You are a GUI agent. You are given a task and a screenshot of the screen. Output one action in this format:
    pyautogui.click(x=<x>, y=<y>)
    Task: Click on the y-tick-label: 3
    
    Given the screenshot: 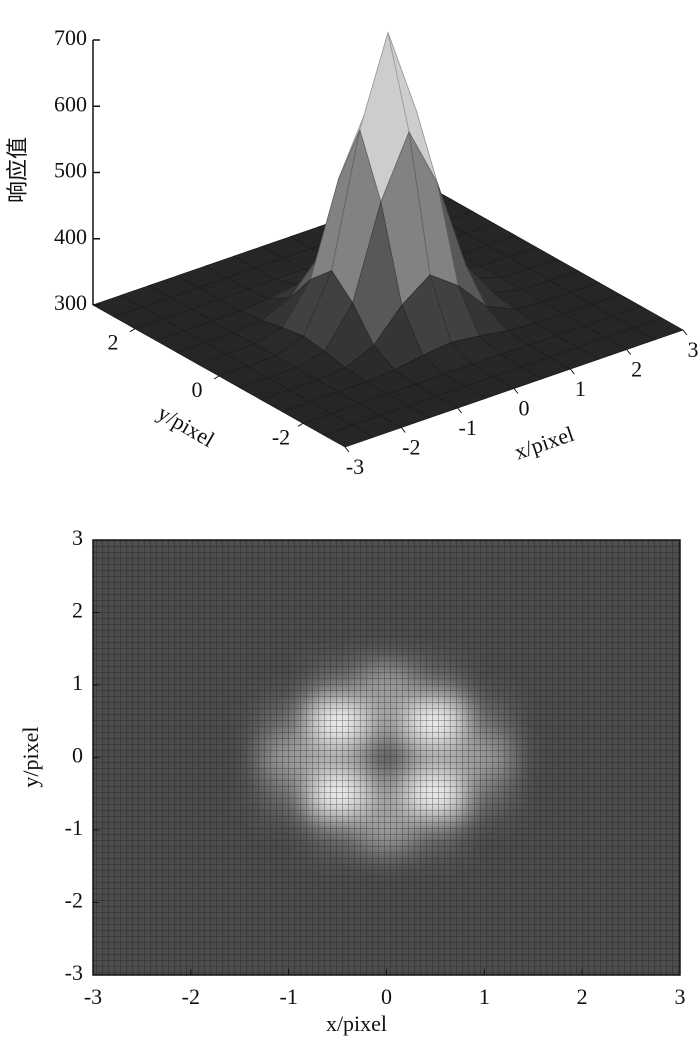 What is the action you would take?
    pyautogui.click(x=77, y=537)
    